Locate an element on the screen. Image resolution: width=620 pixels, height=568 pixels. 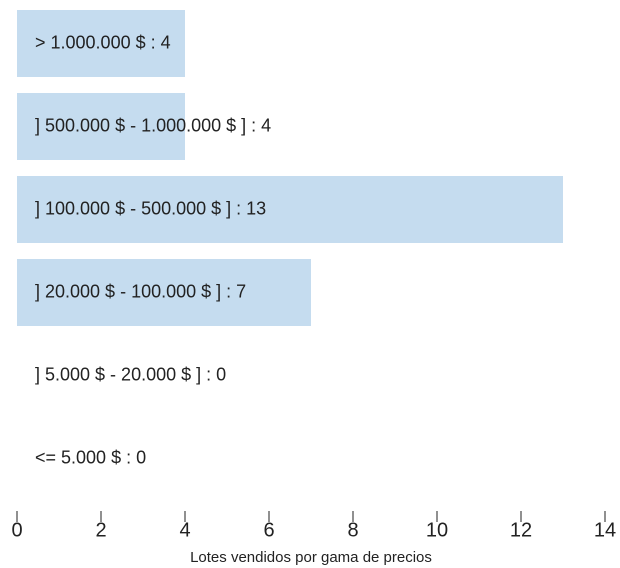
category-label: ] 500.000 $ - 1.000.000 $ ] : 4 is located at coordinates (153, 125).